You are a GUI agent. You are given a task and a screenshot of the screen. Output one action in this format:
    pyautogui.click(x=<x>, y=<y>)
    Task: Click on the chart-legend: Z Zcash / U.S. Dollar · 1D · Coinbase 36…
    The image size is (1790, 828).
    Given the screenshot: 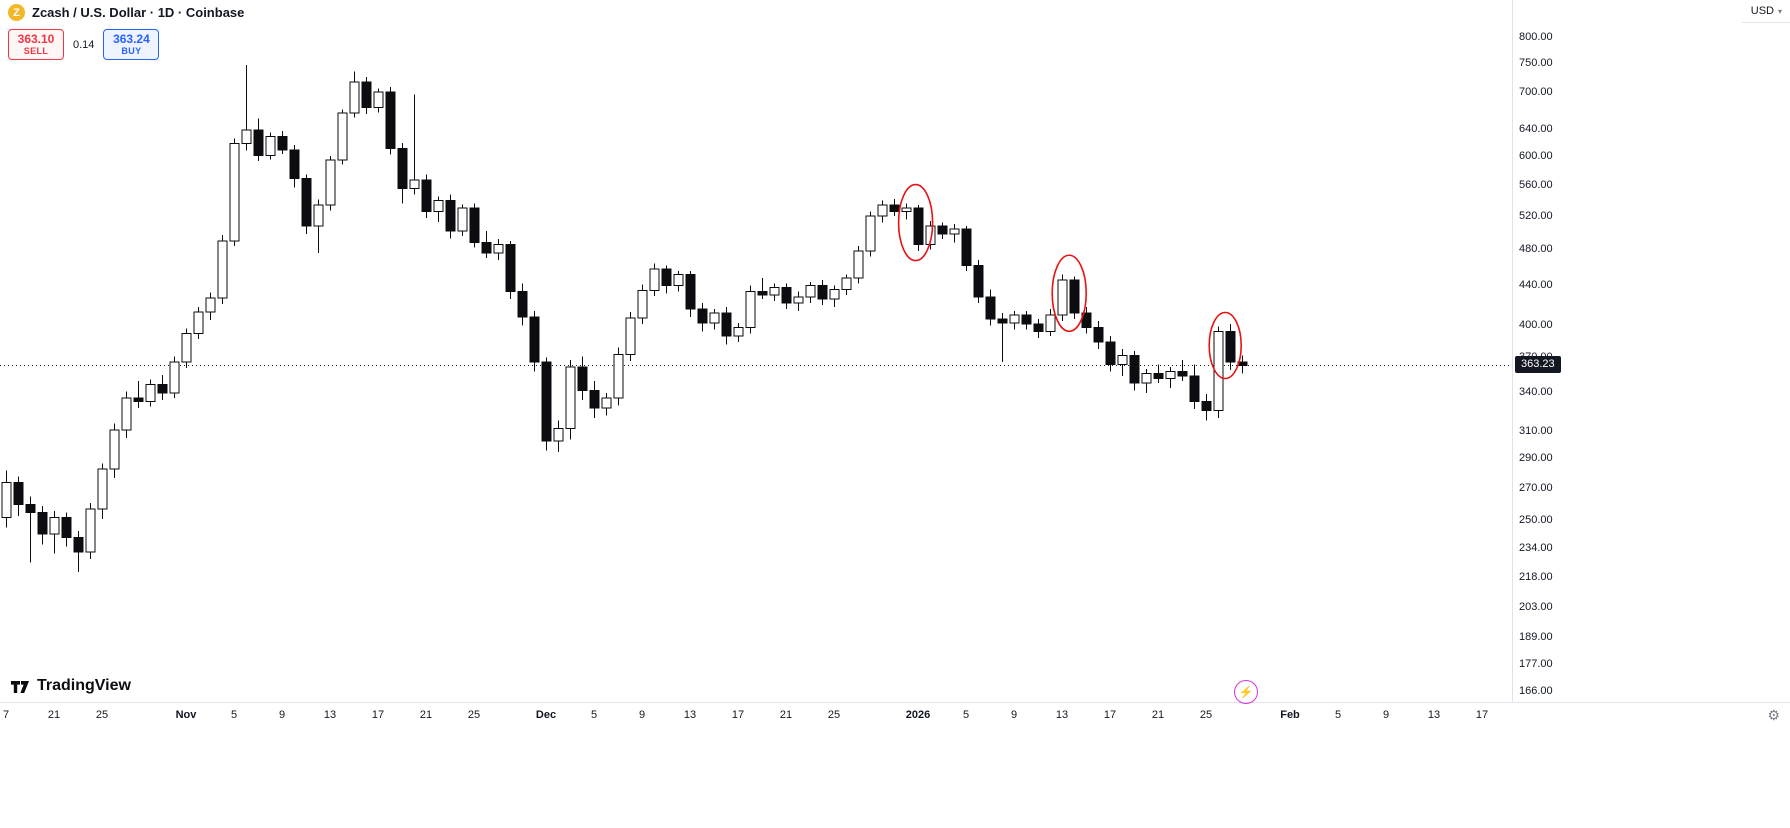 What is the action you would take?
    pyautogui.click(x=126, y=32)
    